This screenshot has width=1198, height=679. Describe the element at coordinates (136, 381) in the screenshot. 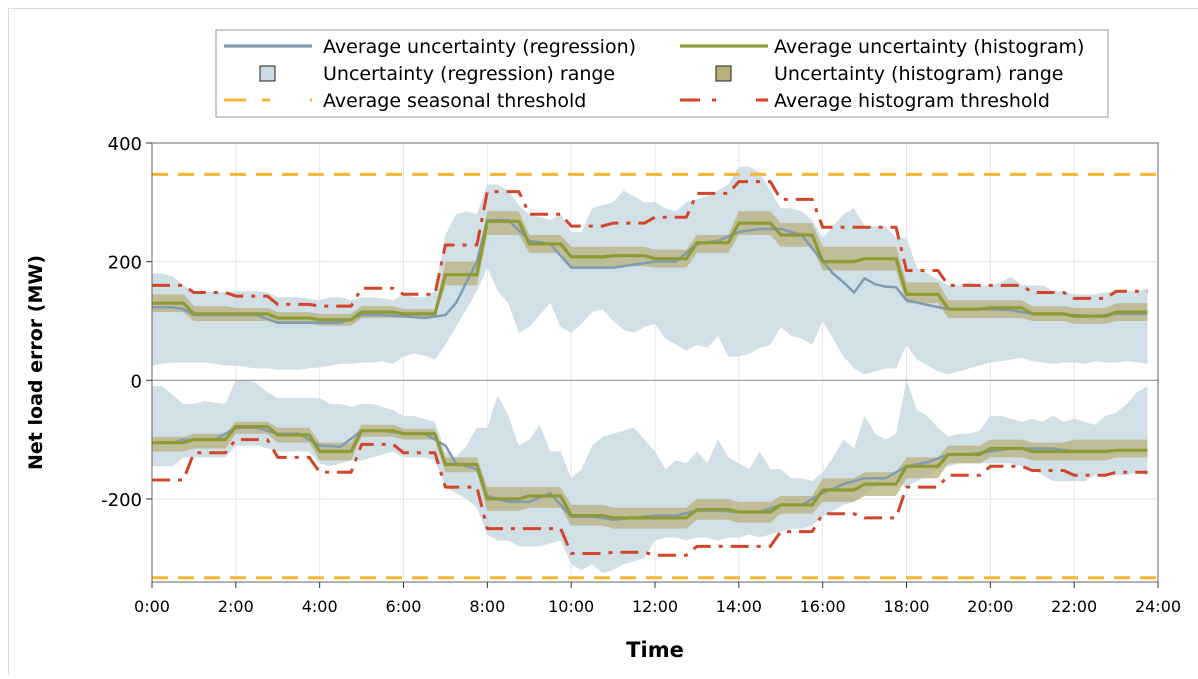

I see `y-tick-label: 0` at that location.